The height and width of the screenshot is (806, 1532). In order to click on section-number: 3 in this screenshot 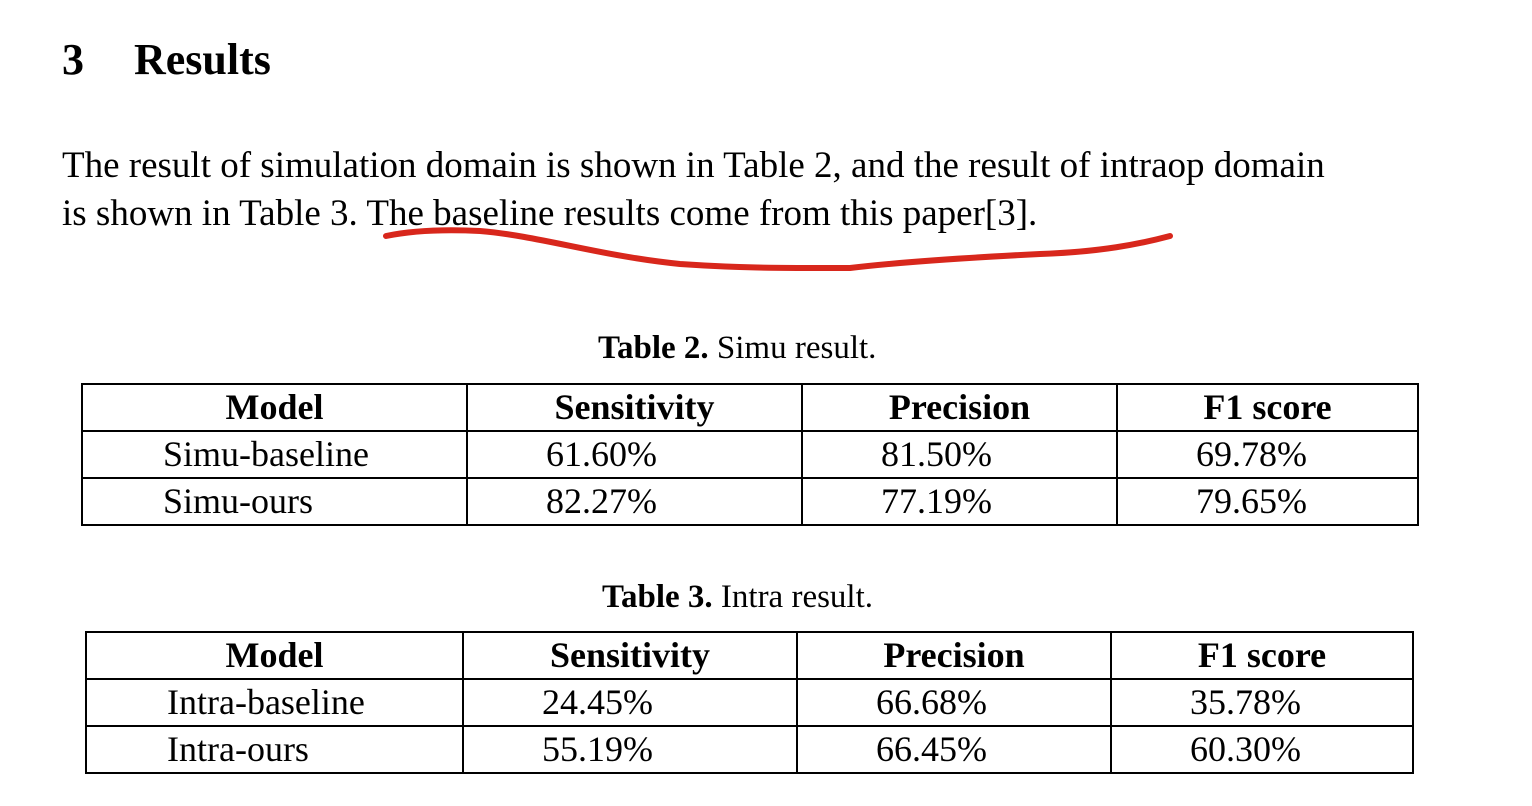, I will do `click(73, 59)`.